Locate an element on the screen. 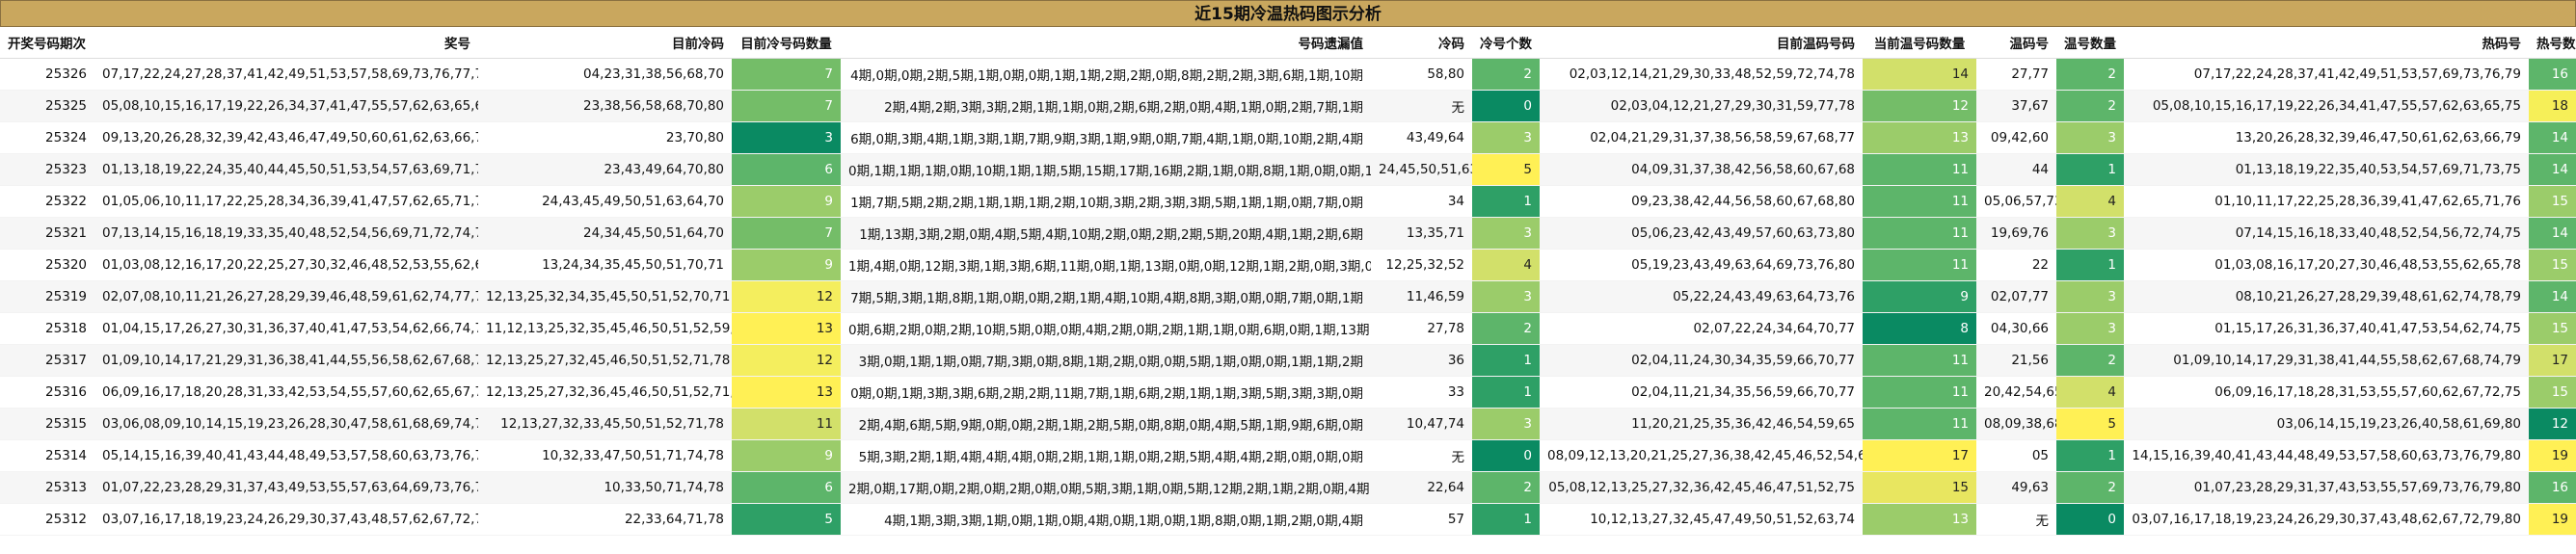  issue-cell: 25324 is located at coordinates (47, 137).